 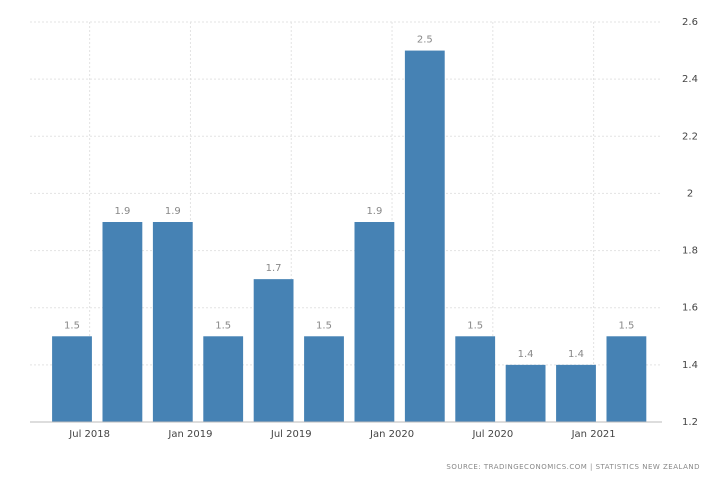 What do you see at coordinates (291, 434) in the screenshot?
I see `x-tick-label: Jul 2019` at bounding box center [291, 434].